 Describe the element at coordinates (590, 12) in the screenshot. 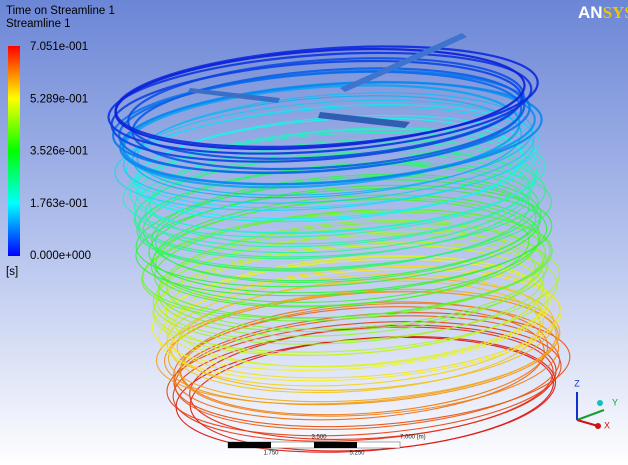

I see `logo-part: AN` at that location.